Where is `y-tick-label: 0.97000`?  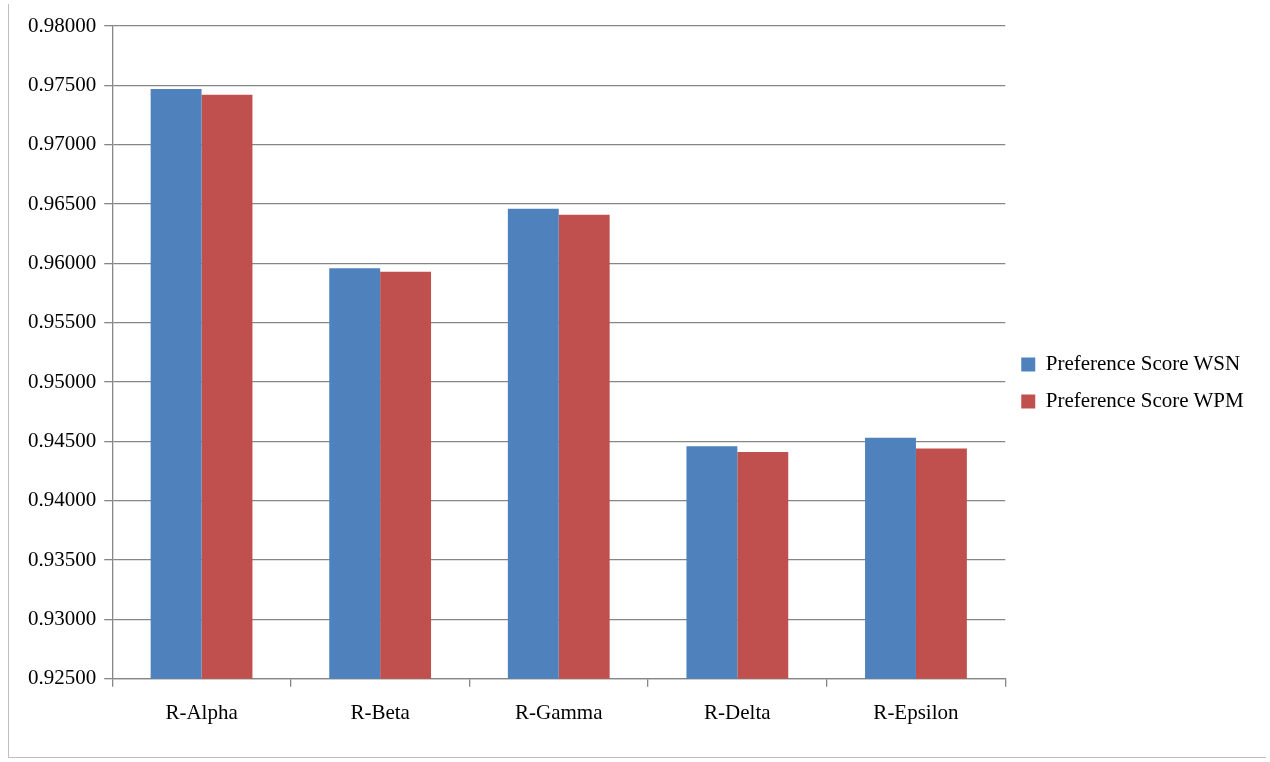 y-tick-label: 0.97000 is located at coordinates (62, 143).